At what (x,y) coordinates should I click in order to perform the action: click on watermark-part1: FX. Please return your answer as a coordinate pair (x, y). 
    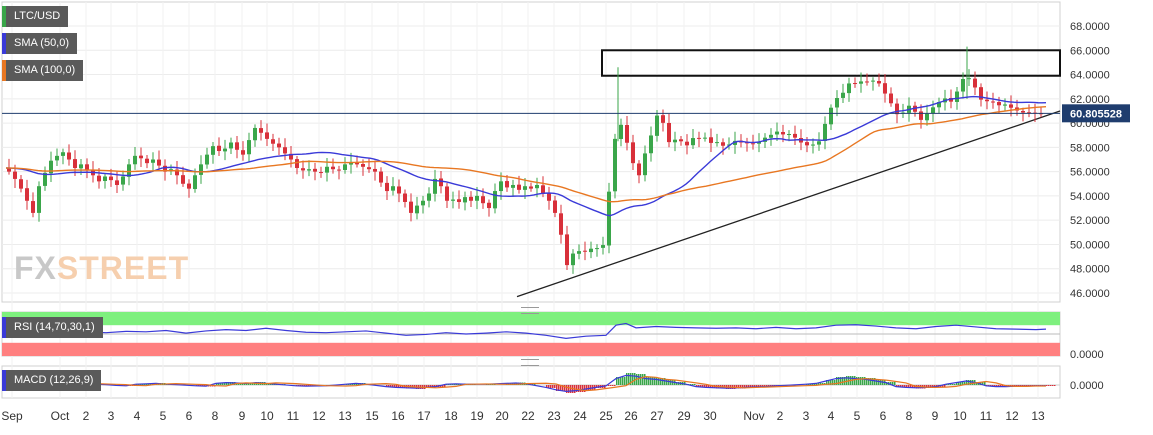
    Looking at the image, I should click on (35, 268).